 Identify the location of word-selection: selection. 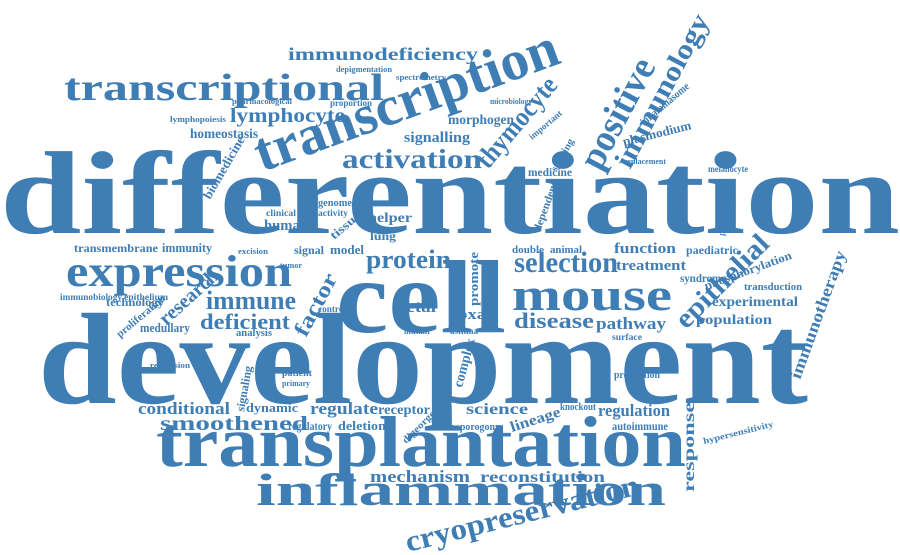
(566, 262).